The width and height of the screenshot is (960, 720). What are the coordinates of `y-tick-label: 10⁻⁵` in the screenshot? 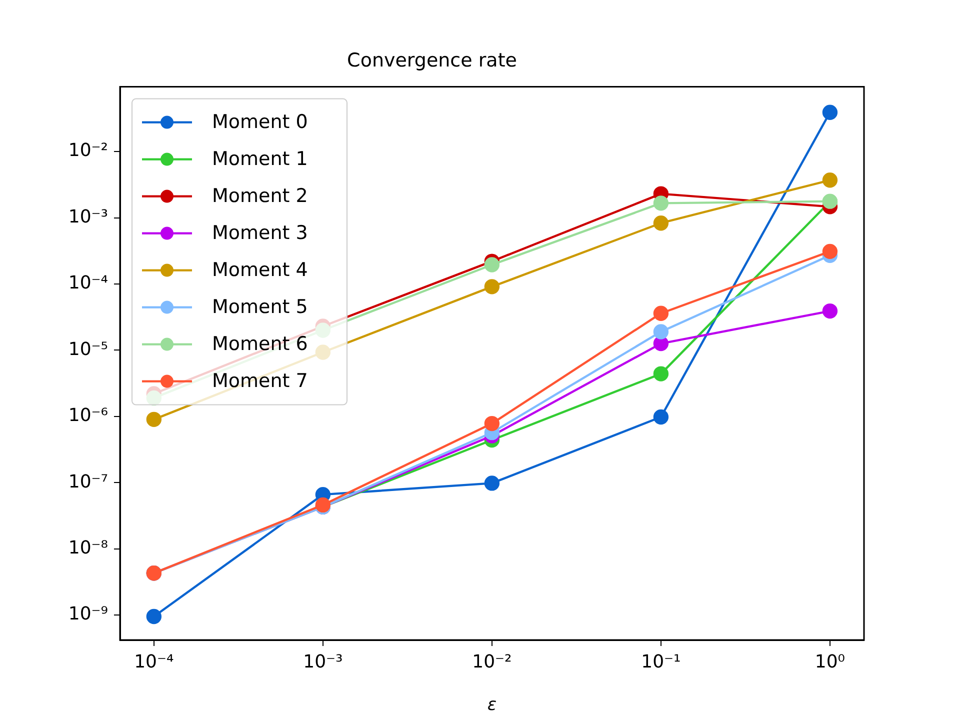 It's located at (88, 349).